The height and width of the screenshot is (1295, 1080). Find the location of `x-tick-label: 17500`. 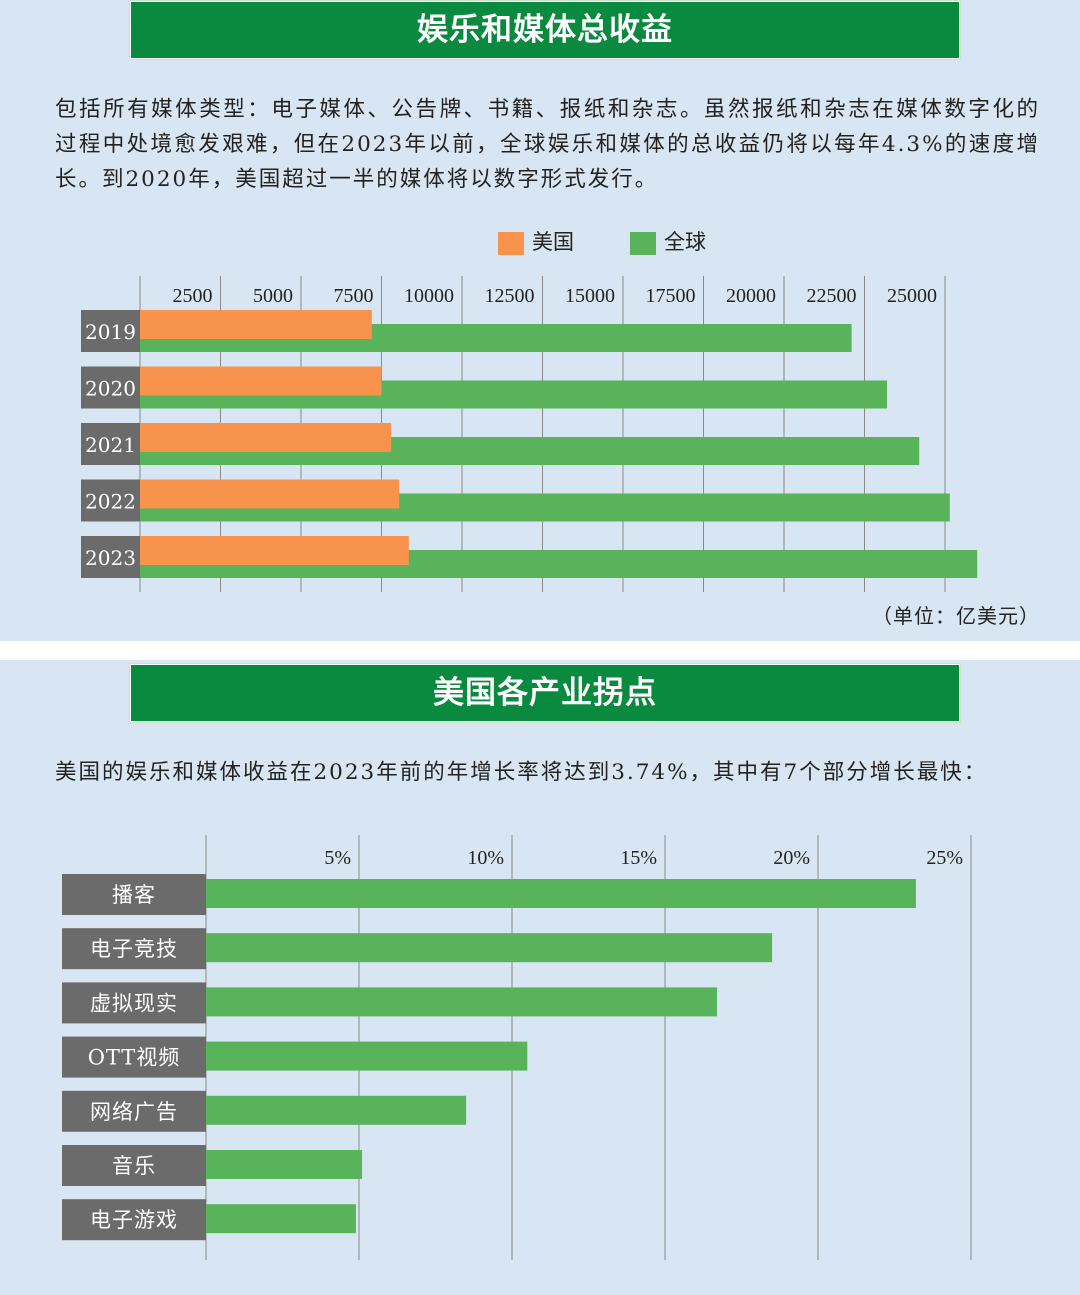

x-tick-label: 17500 is located at coordinates (671, 296).